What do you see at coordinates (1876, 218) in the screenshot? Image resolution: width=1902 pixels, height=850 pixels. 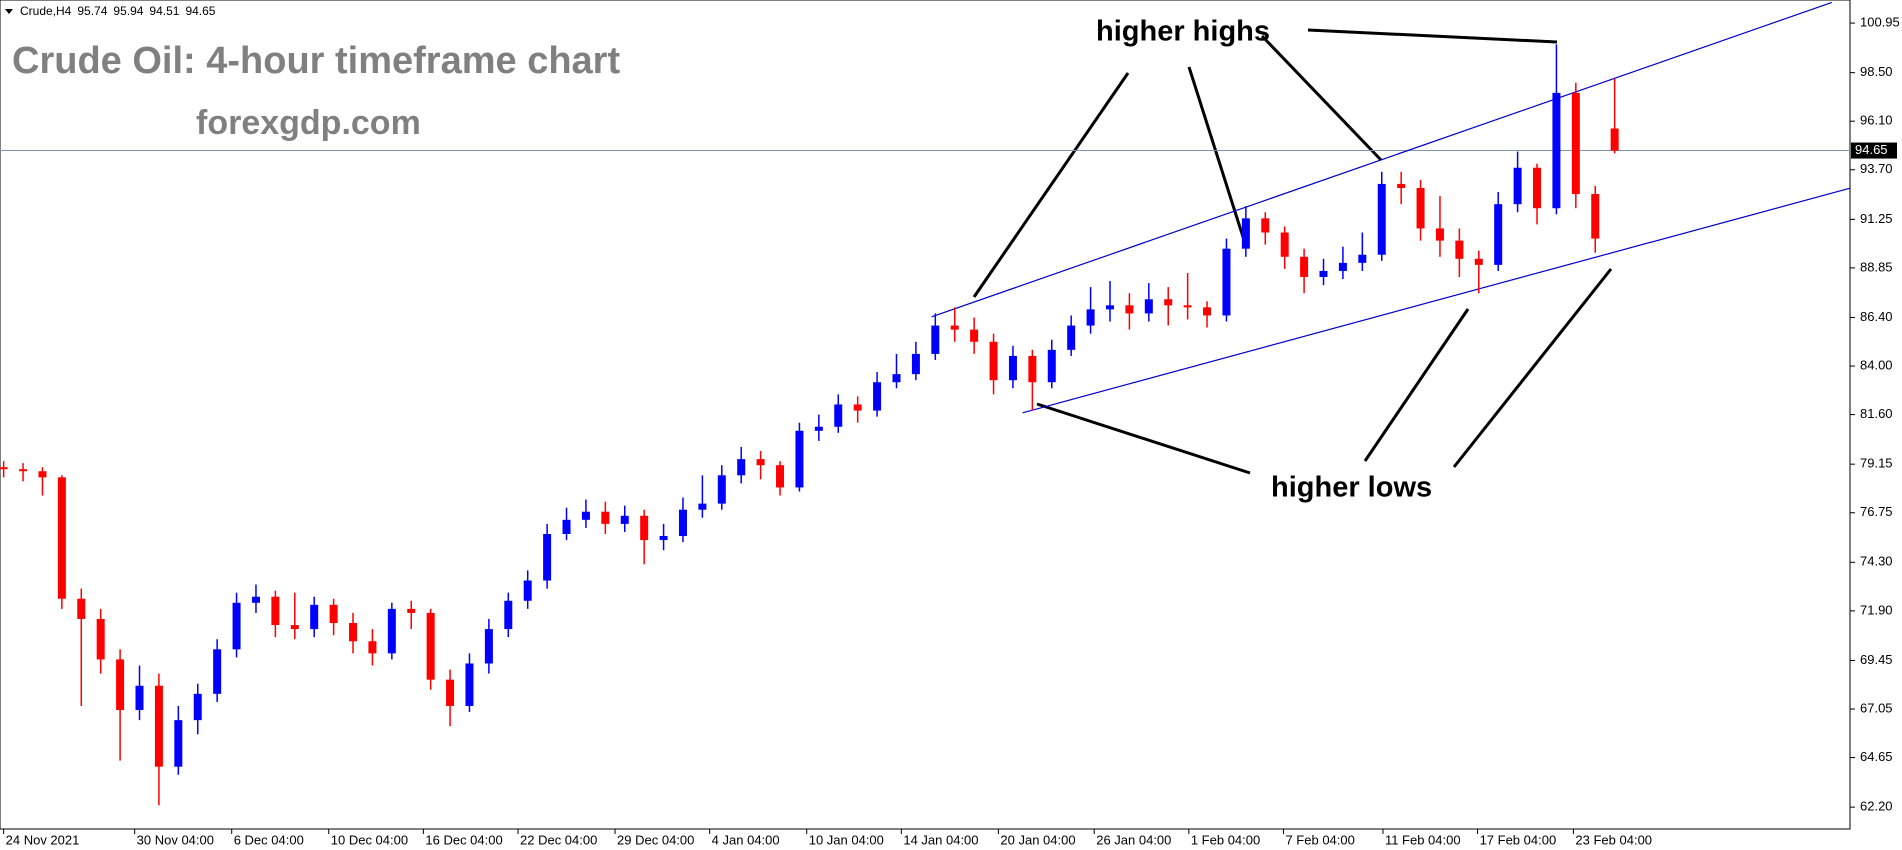 I see `y-tick-label: 91.25` at bounding box center [1876, 218].